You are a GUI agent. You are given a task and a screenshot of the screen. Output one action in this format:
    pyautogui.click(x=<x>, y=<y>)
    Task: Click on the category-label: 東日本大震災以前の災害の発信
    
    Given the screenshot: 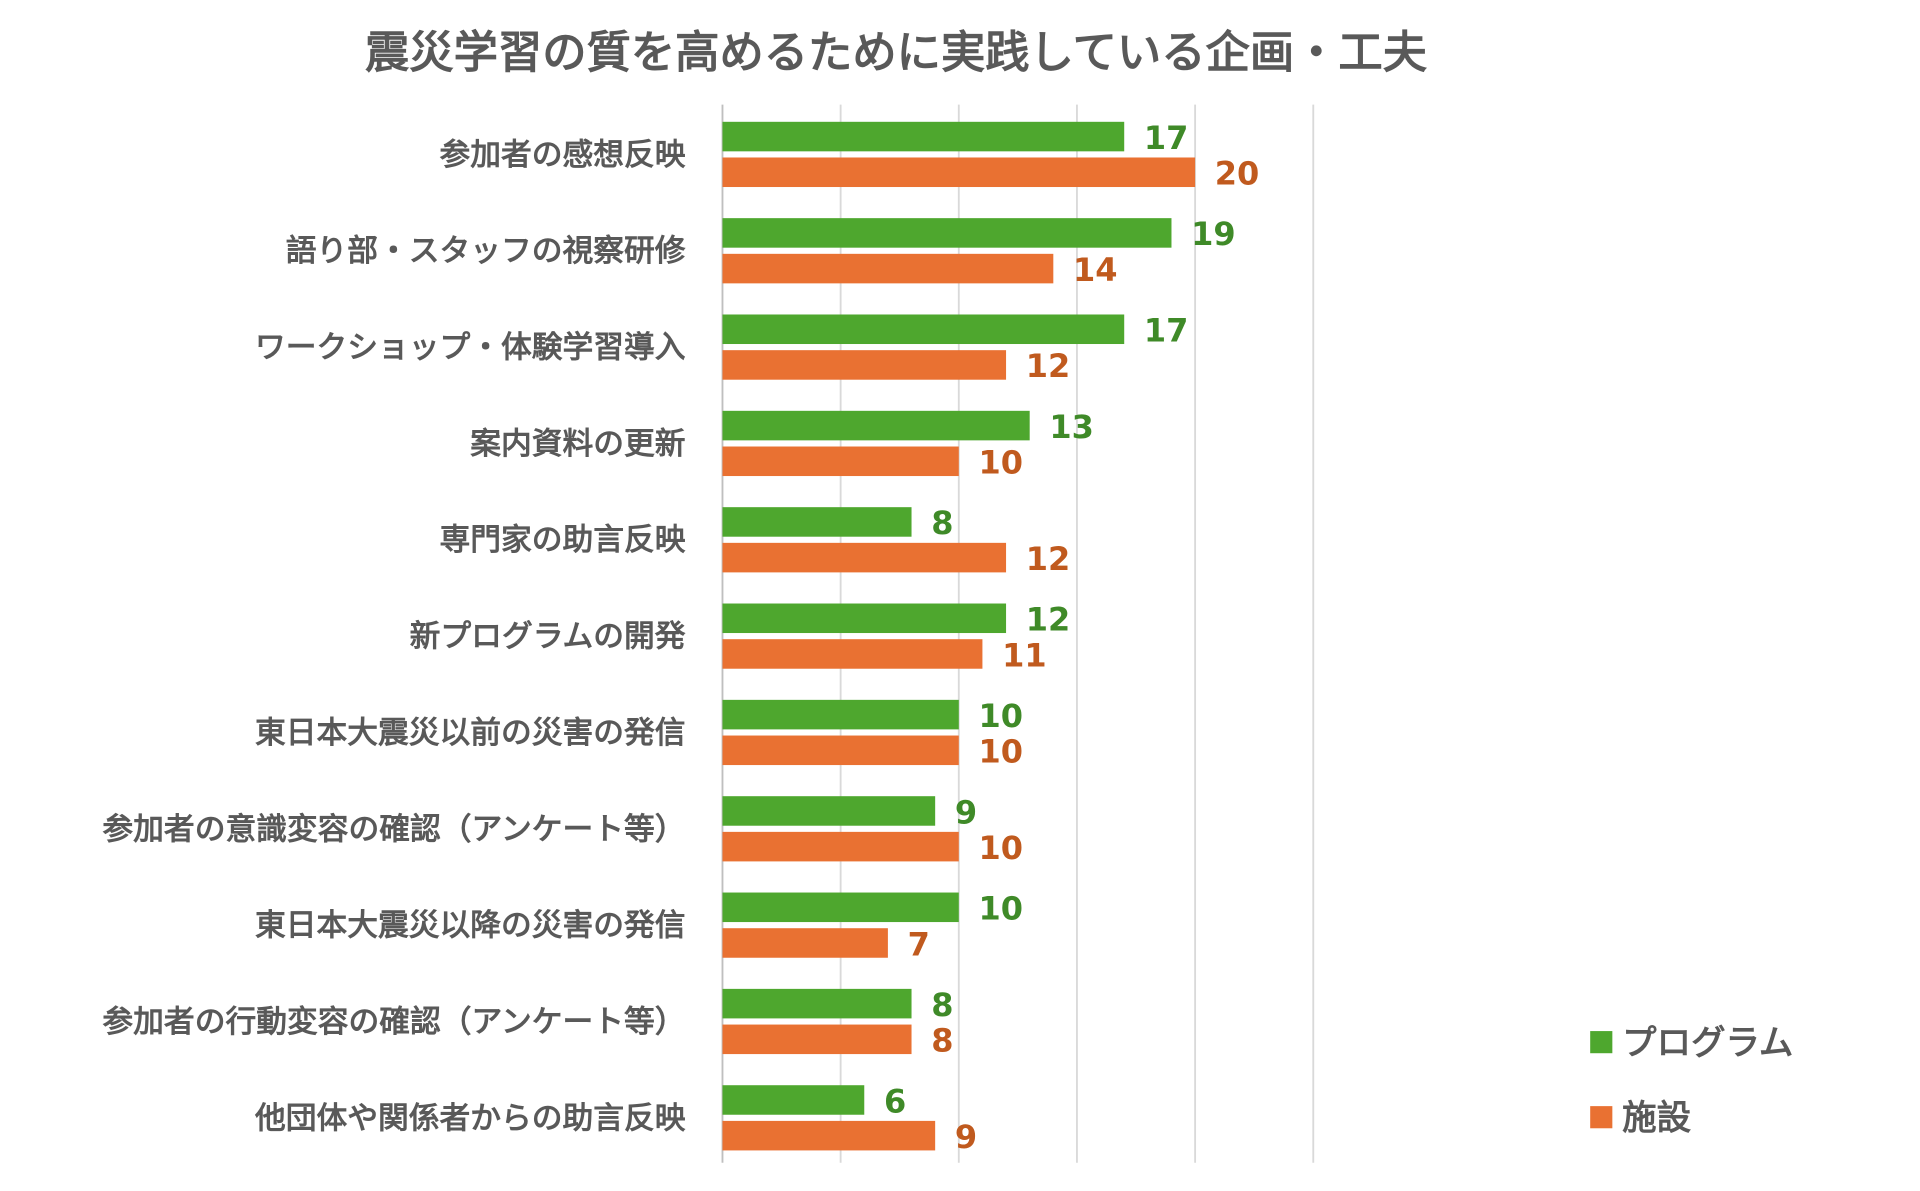 What is the action you would take?
    pyautogui.click(x=470, y=733)
    